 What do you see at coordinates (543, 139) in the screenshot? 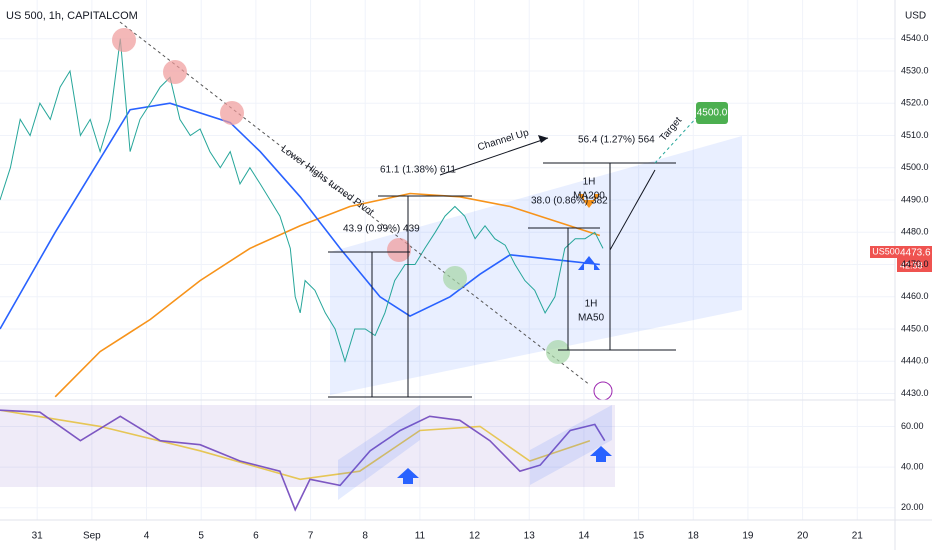
I see `arrowhead` at bounding box center [543, 139].